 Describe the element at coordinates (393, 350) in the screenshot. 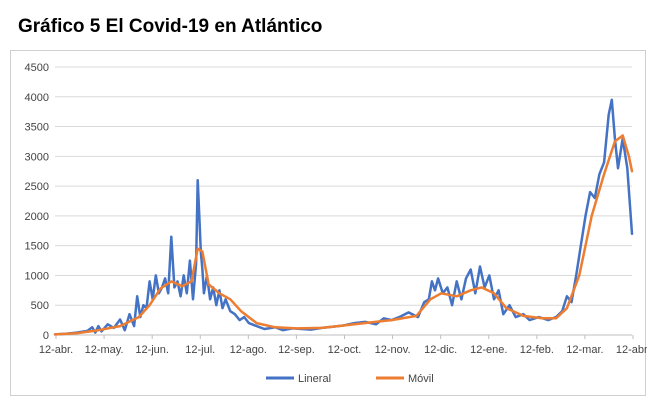

I see `x-tick-label: 12-nov.` at that location.